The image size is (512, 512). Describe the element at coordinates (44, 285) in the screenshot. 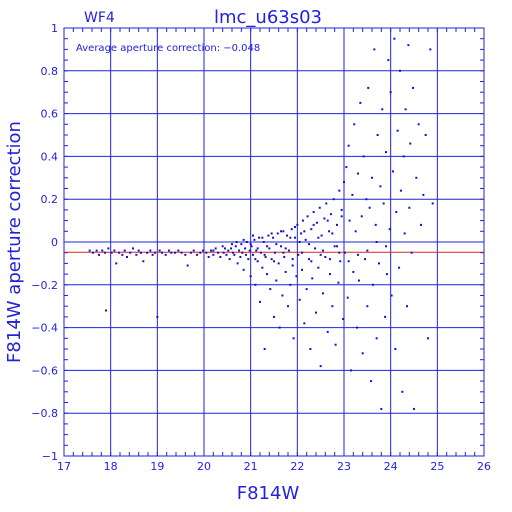

I see `y-tick-label: −0.2` at that location.